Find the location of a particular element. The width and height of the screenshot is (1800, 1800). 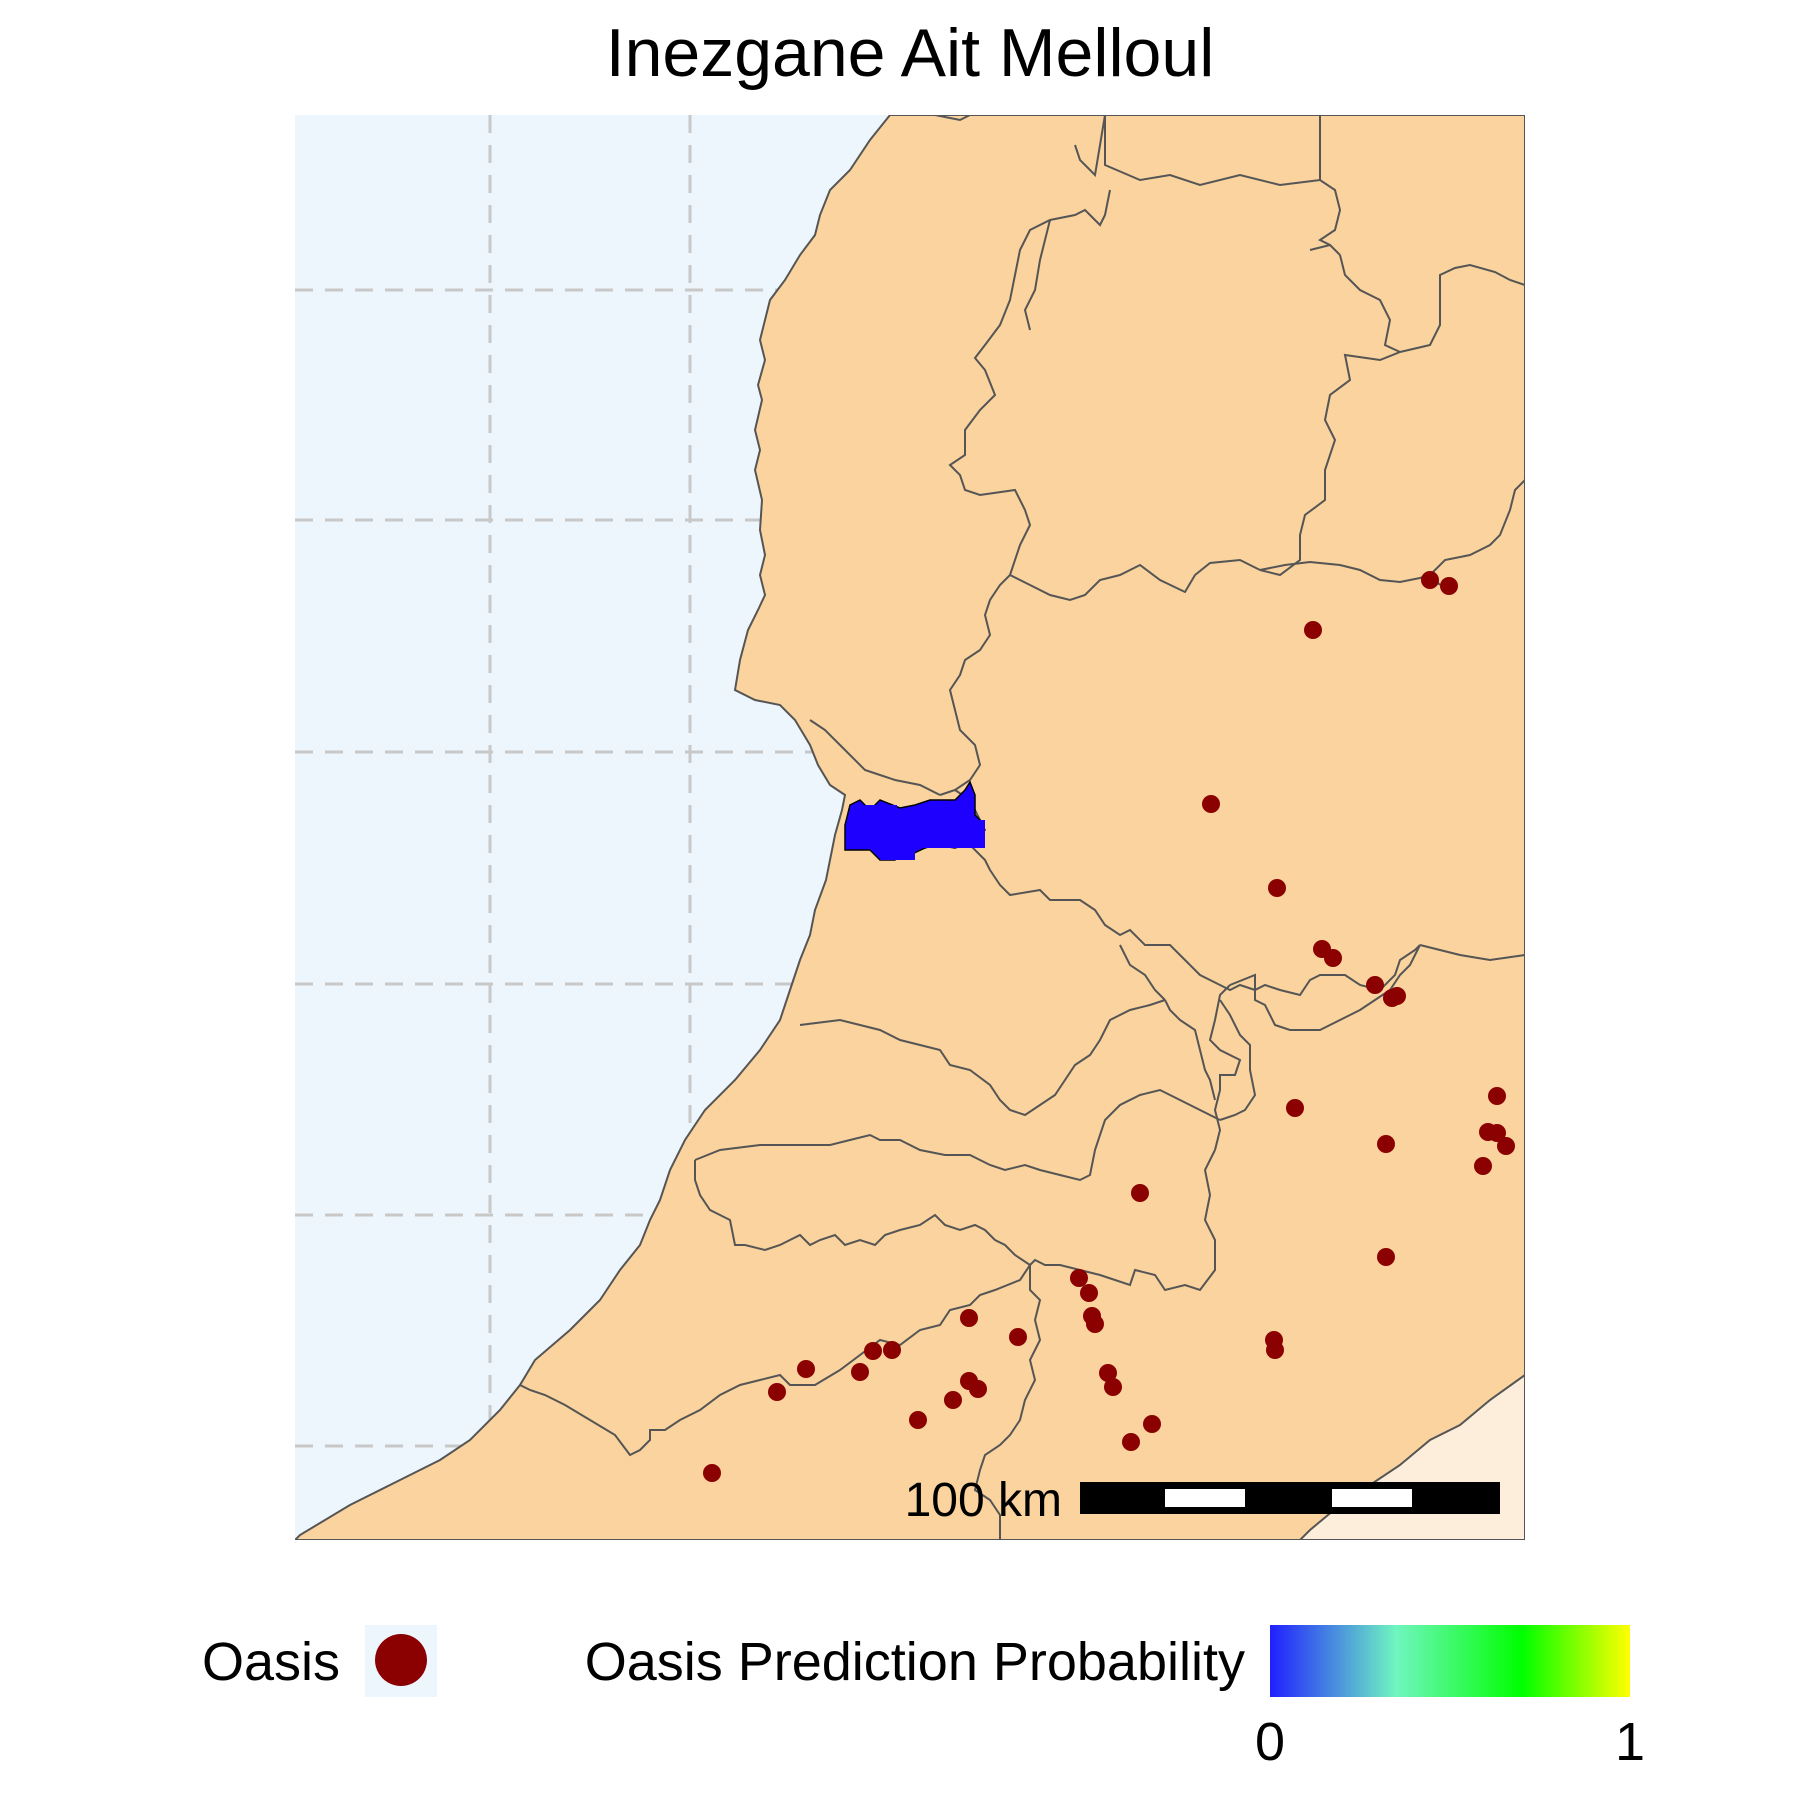

scale-bar: 100 km is located at coordinates (1202, 1500).